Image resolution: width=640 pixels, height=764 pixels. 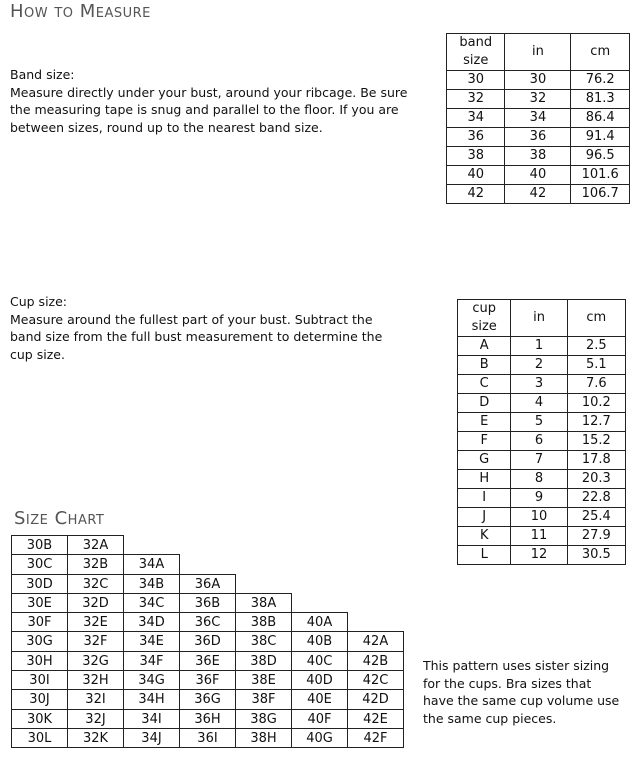 I want to click on size-chart-cell: 30G, so click(x=39, y=641).